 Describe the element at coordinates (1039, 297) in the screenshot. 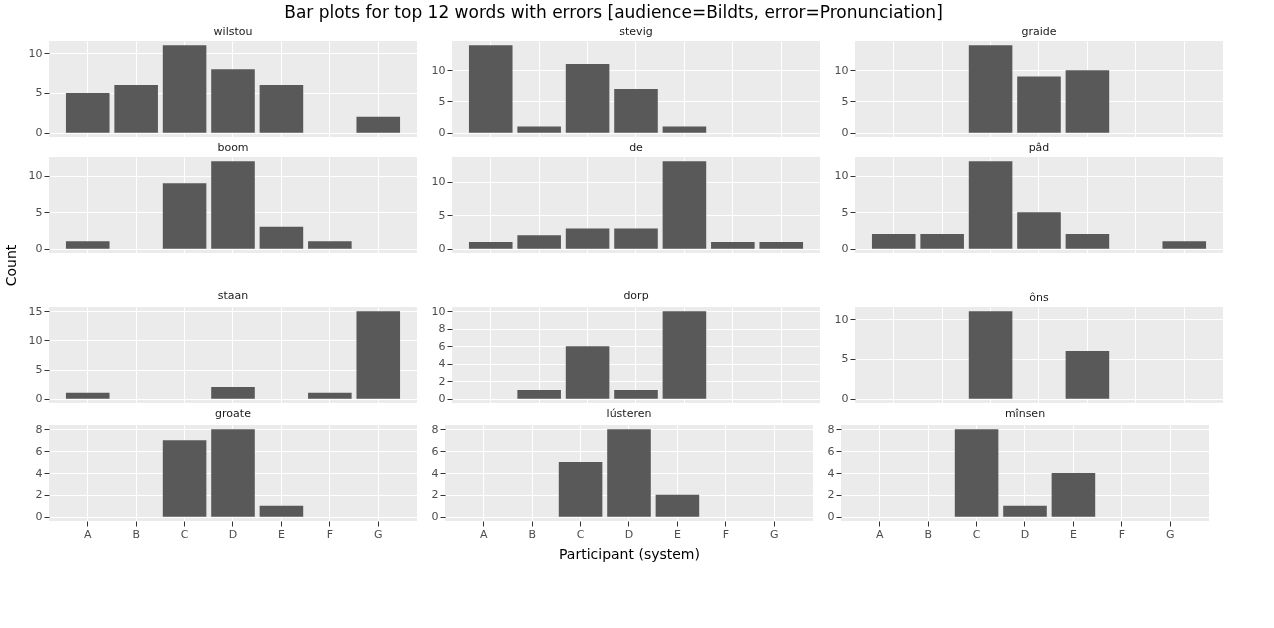

I see `chart-title: ôns` at that location.